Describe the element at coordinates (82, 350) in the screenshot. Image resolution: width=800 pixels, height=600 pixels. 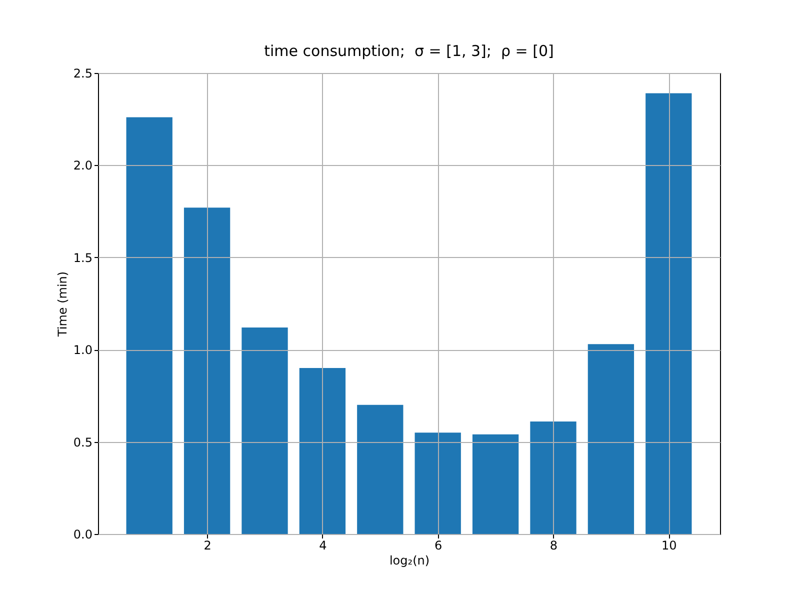
I see `y-tick-label: 1.0` at that location.